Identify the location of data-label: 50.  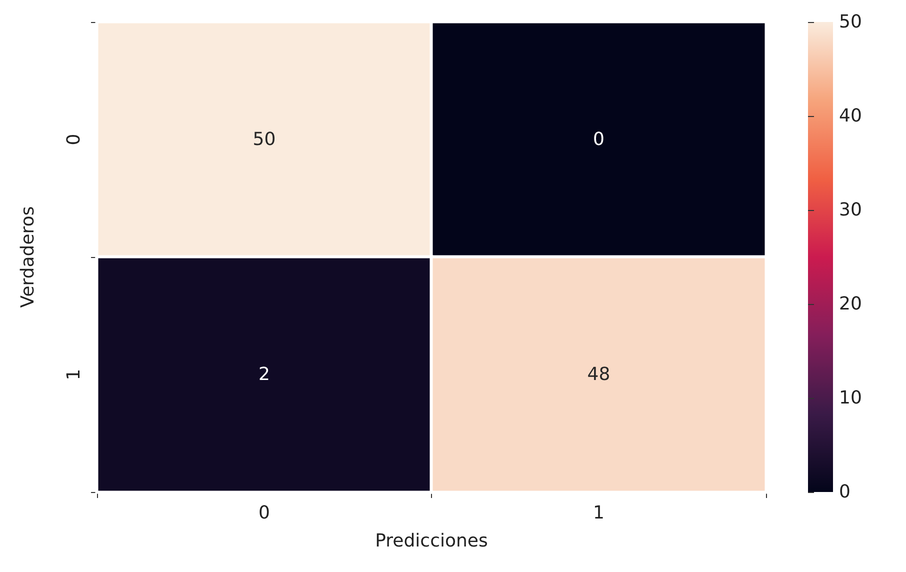
(264, 139).